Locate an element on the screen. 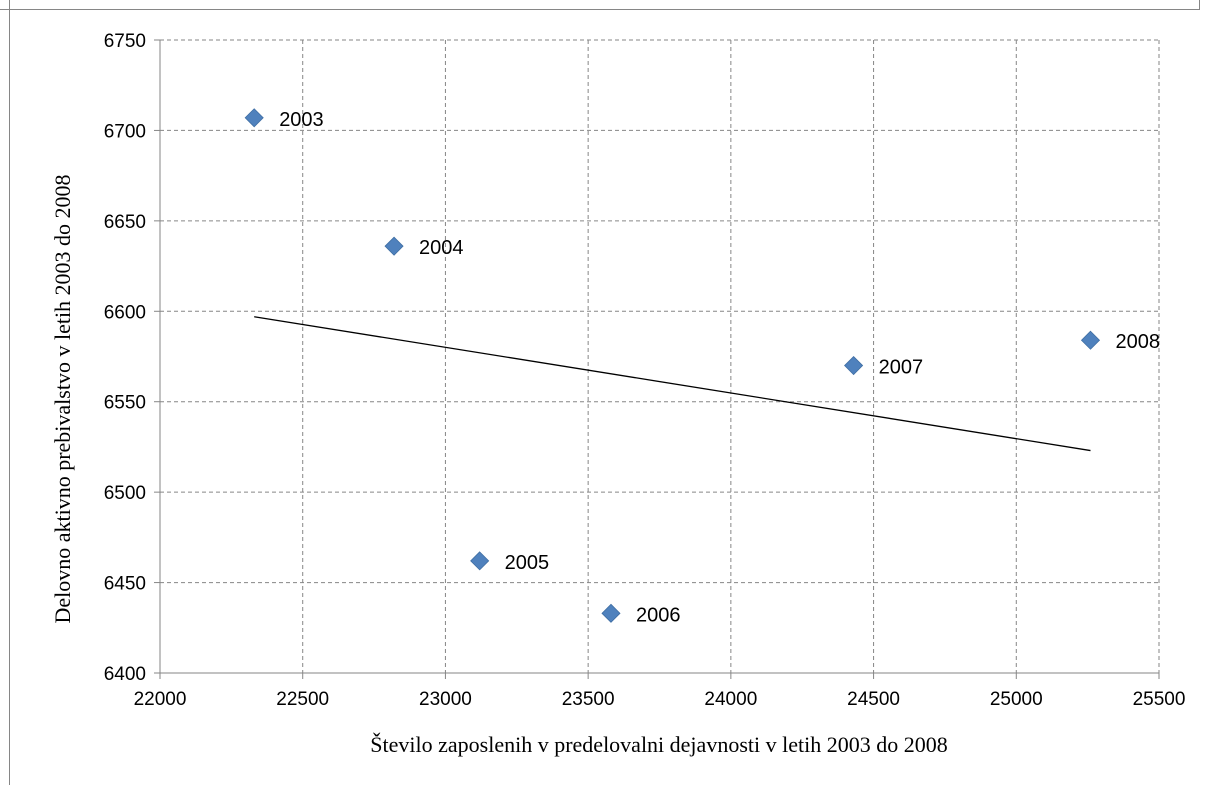 This screenshot has width=1210, height=785. y-tick-label: 6500 is located at coordinates (125, 493).